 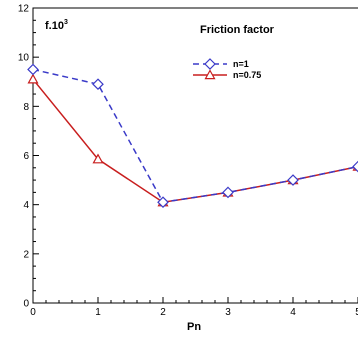 I want to click on y-axis-label: f.103, so click(x=56, y=25).